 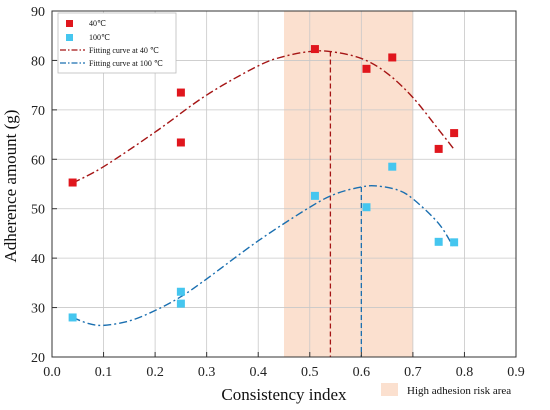 I want to click on y-axis-title: Adherence amount (g), so click(x=10, y=186).